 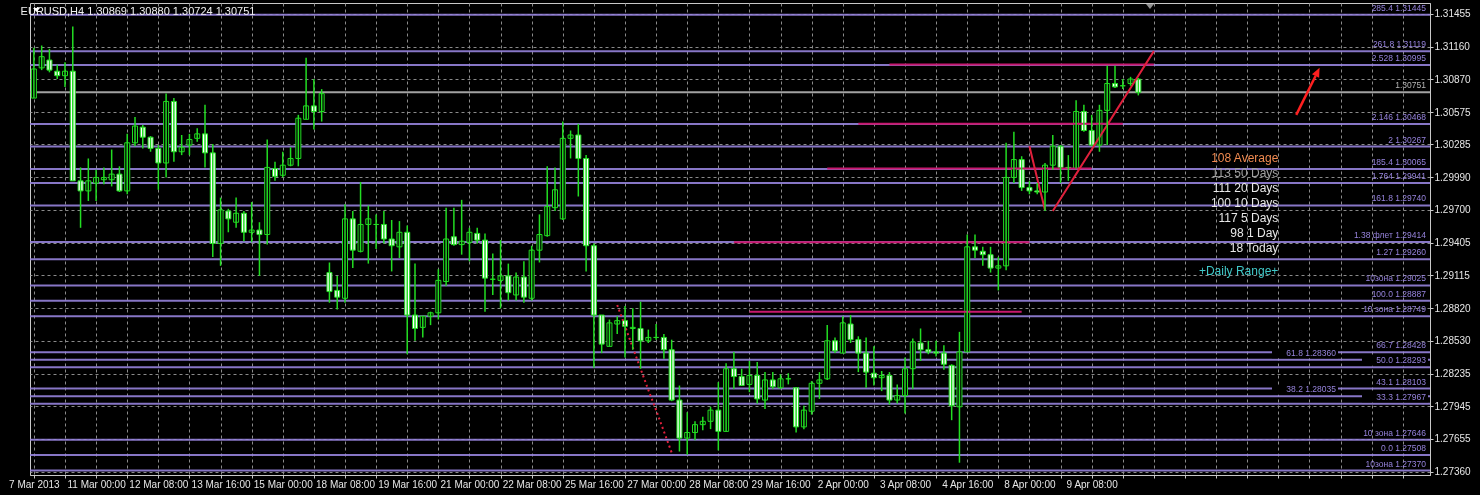 I want to click on x-tick-label: 15 Mar 00:00, so click(x=283, y=484).